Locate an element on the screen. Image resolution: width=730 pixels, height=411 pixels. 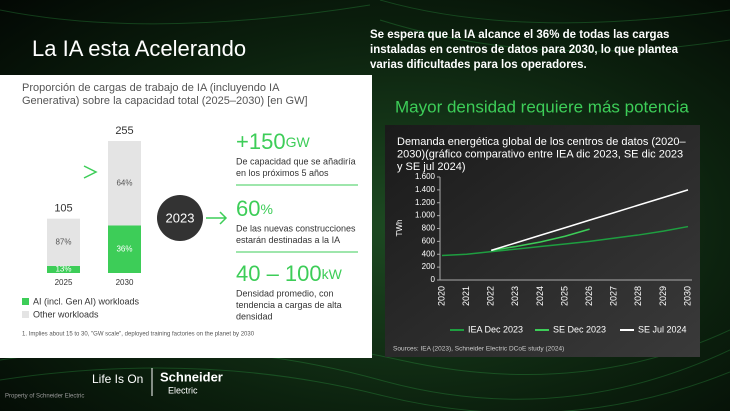
total-label: 105 is located at coordinates (63, 209).